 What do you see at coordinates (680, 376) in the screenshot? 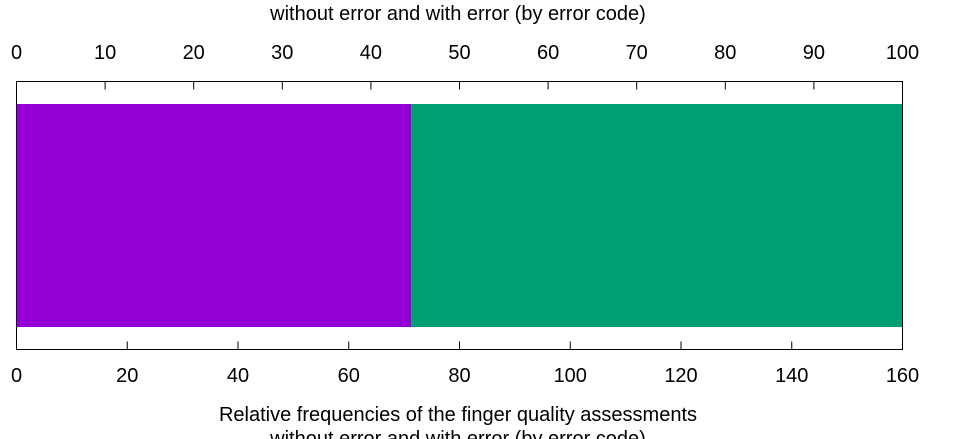
I see `bottom-tick-label: 120` at bounding box center [680, 376].